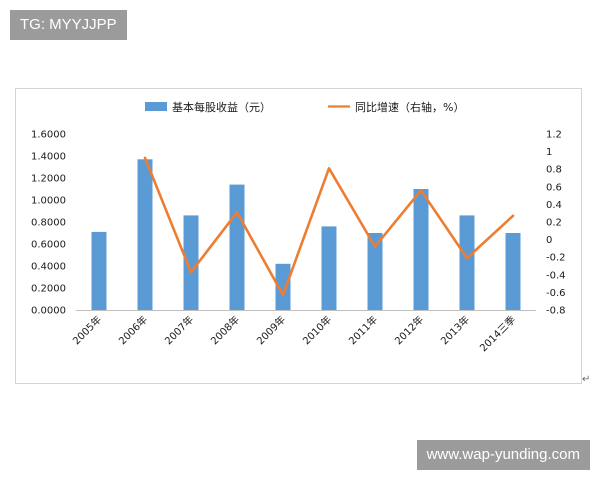 The height and width of the screenshot is (480, 600). Describe the element at coordinates (586, 379) in the screenshot. I see `paragraph-return-mark: ↵` at that location.